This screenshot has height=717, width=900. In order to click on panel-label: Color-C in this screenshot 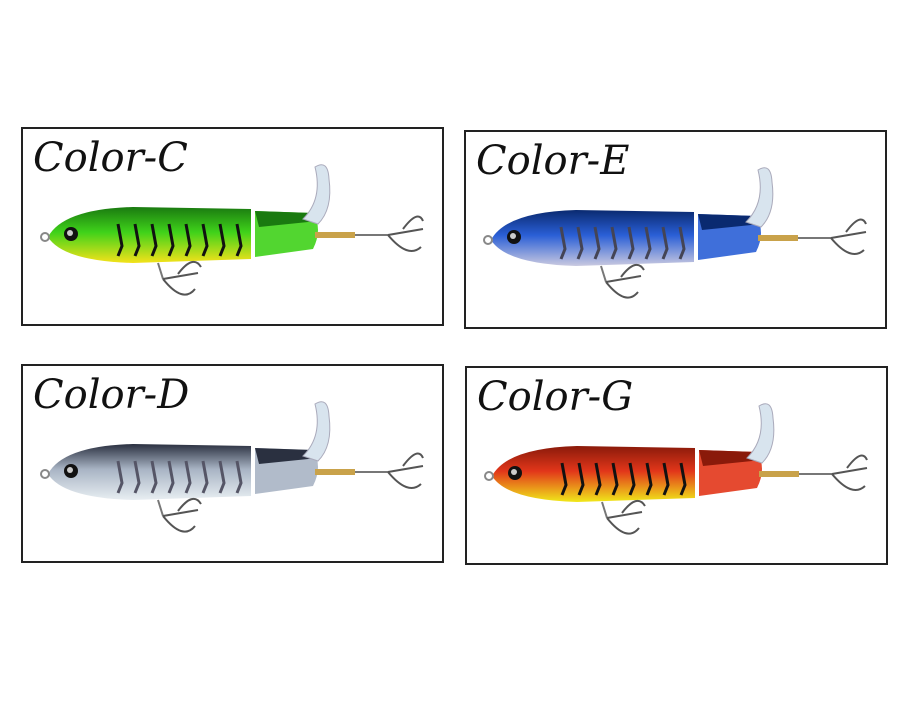, I will do `click(110, 158)`.